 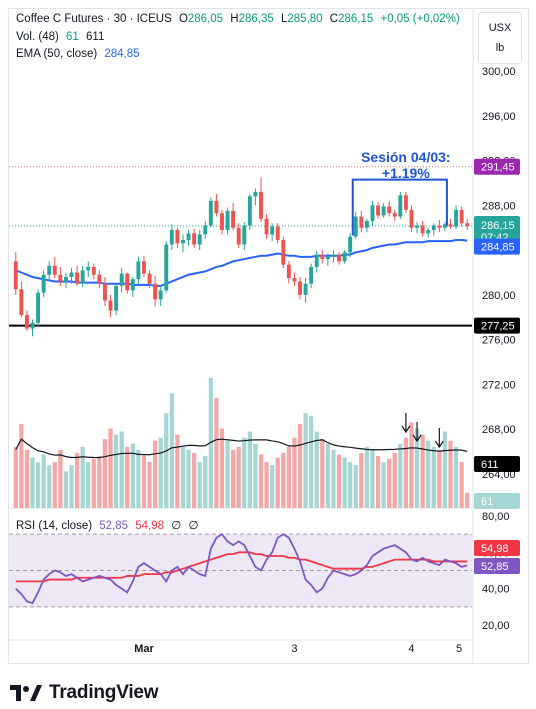 What do you see at coordinates (500, 28) in the screenshot?
I see `currency-code: USX` at bounding box center [500, 28].